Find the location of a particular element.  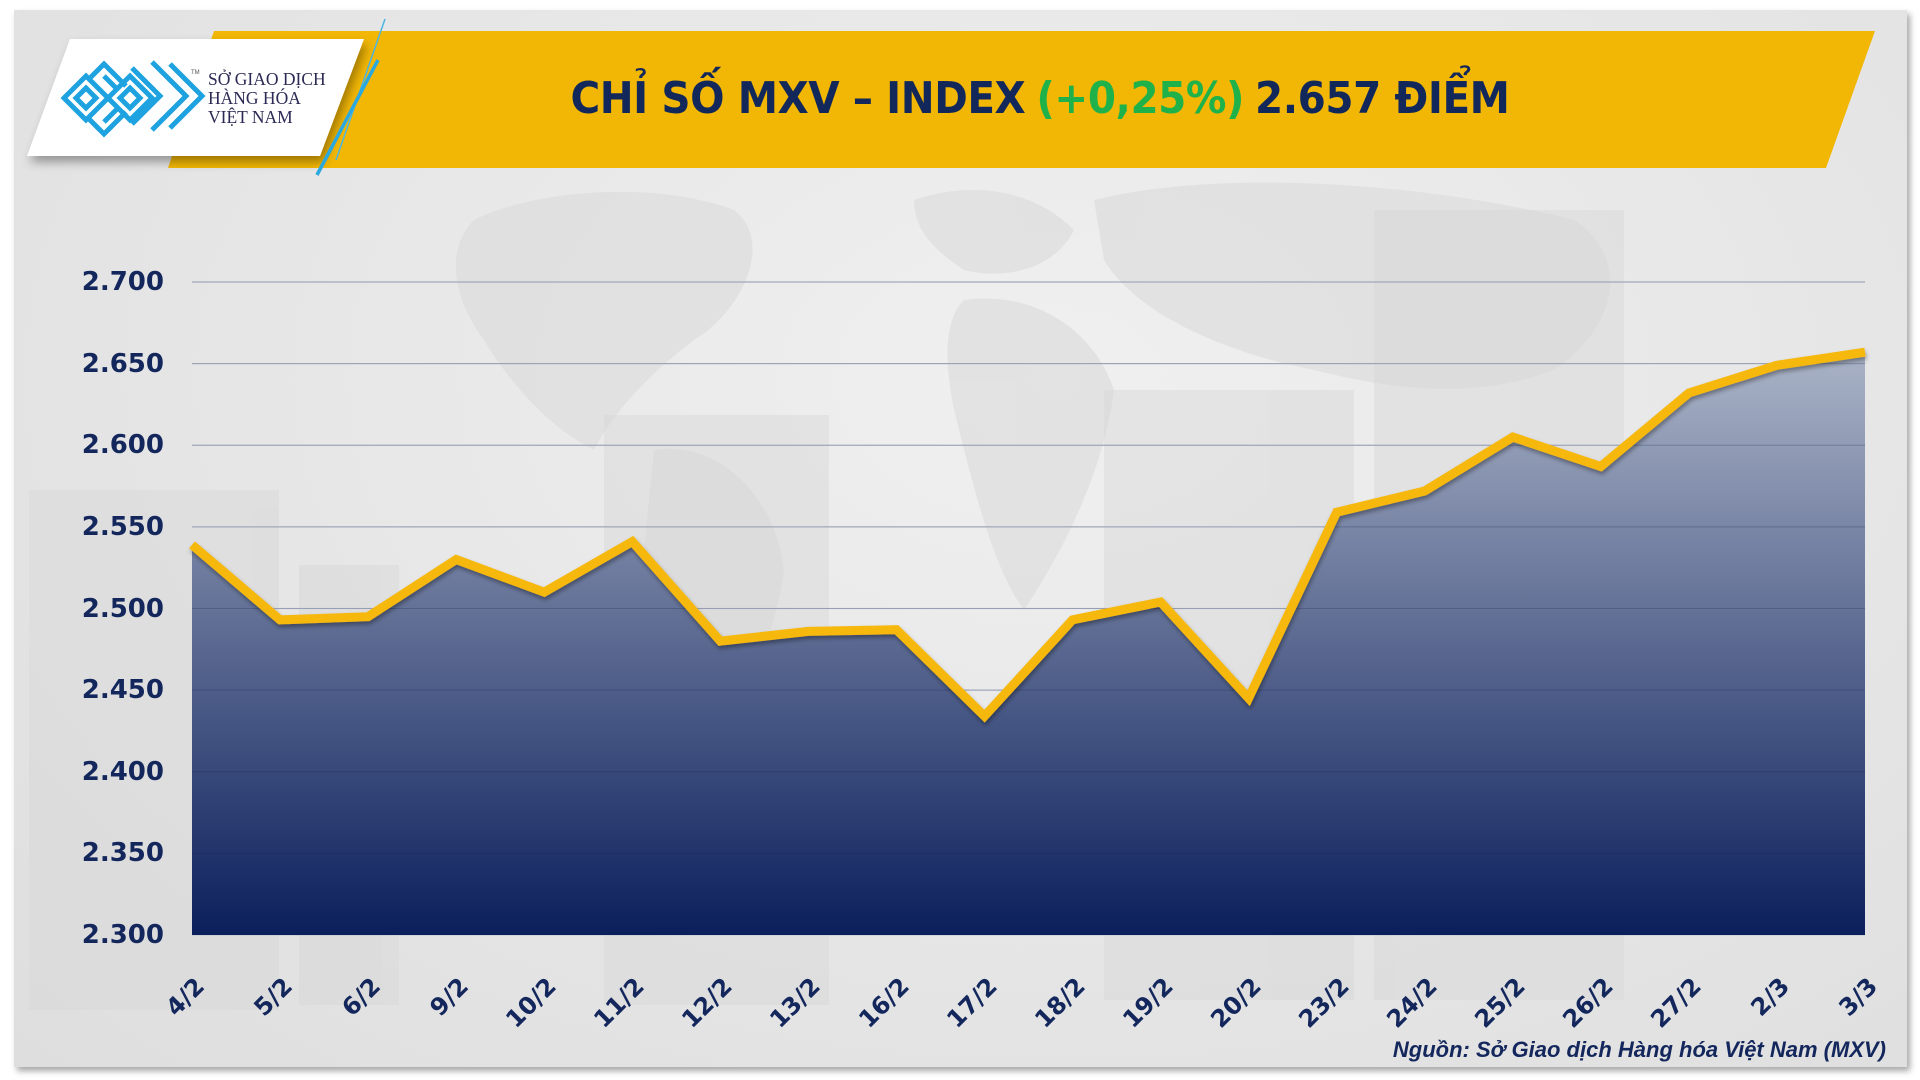

y-tick-label: 2.400 is located at coordinates (122, 771).